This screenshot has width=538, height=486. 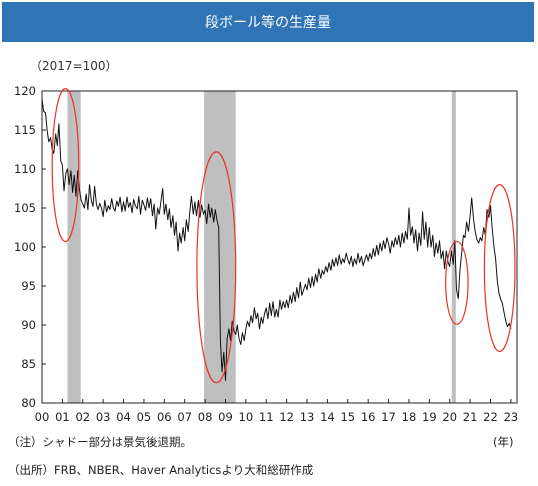 I want to click on y-tick-label: 80, so click(x=28, y=403).